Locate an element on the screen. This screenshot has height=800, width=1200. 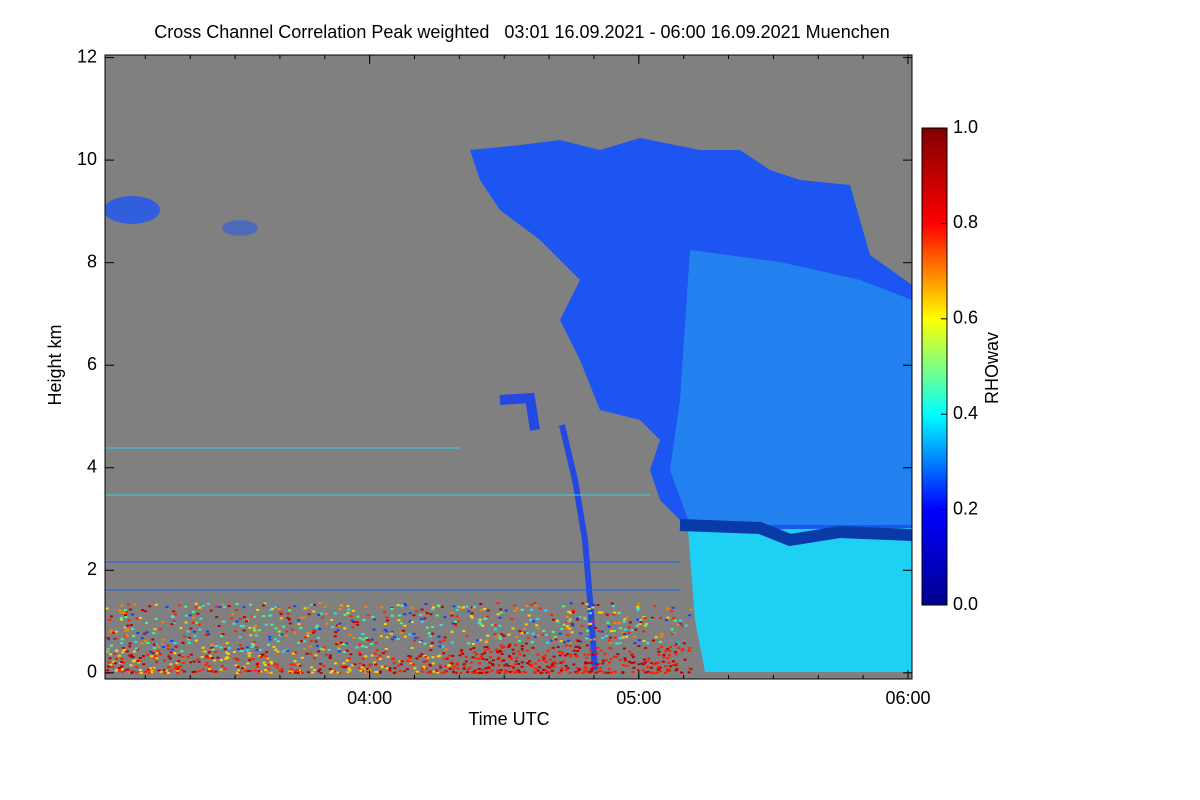
y-tick-label: 2 is located at coordinates (92, 569).